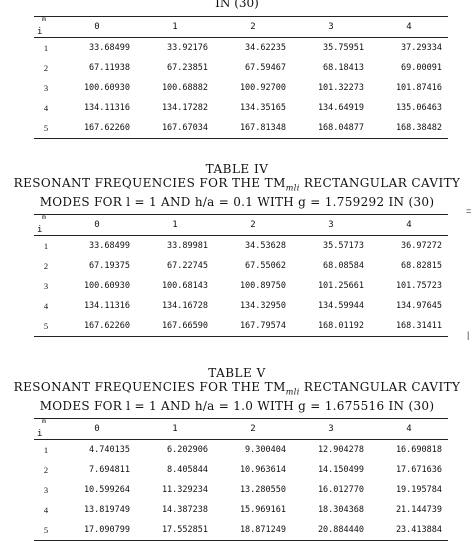  I want to click on table-cell: 7.694811, so click(109, 470).